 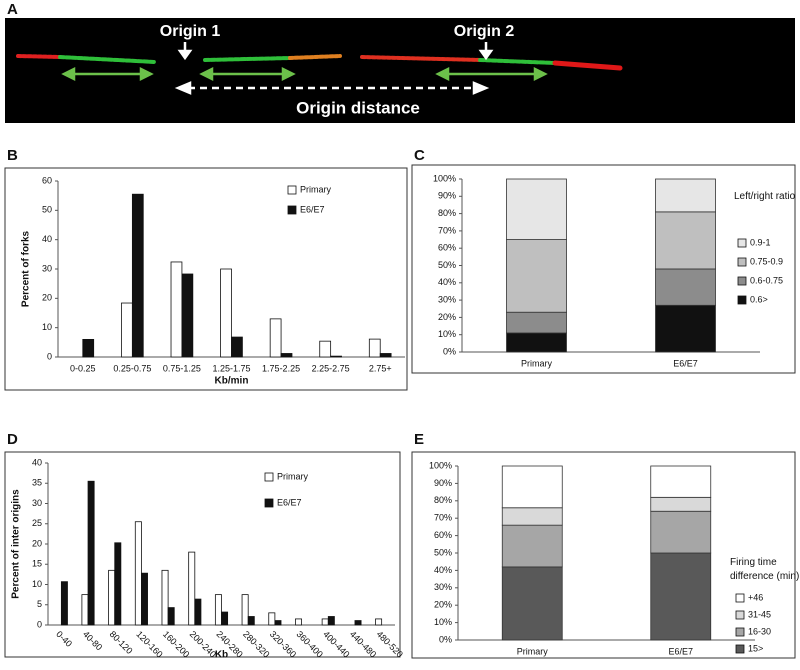 I want to click on panel-letter: E, so click(x=419, y=439).